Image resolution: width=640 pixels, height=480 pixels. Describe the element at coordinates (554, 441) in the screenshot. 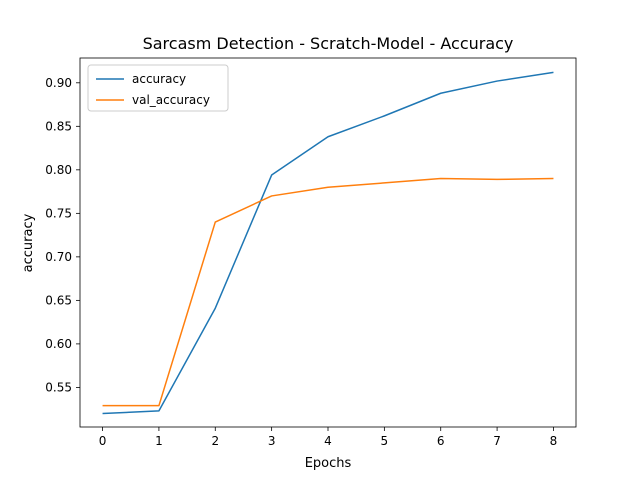

I see `x-tick-label: 8` at that location.